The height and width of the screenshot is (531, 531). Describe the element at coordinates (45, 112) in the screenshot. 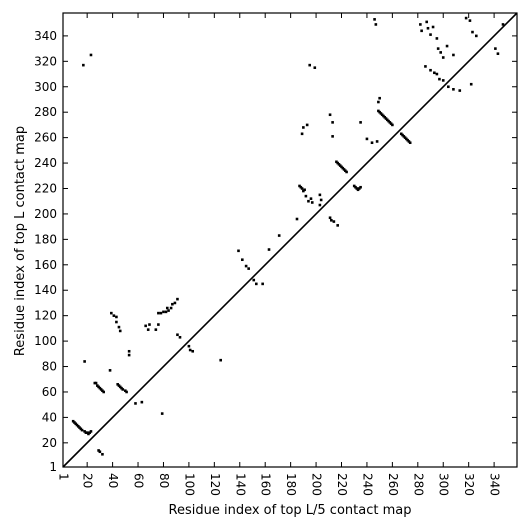

I see `y-tick-label: 280` at that location.